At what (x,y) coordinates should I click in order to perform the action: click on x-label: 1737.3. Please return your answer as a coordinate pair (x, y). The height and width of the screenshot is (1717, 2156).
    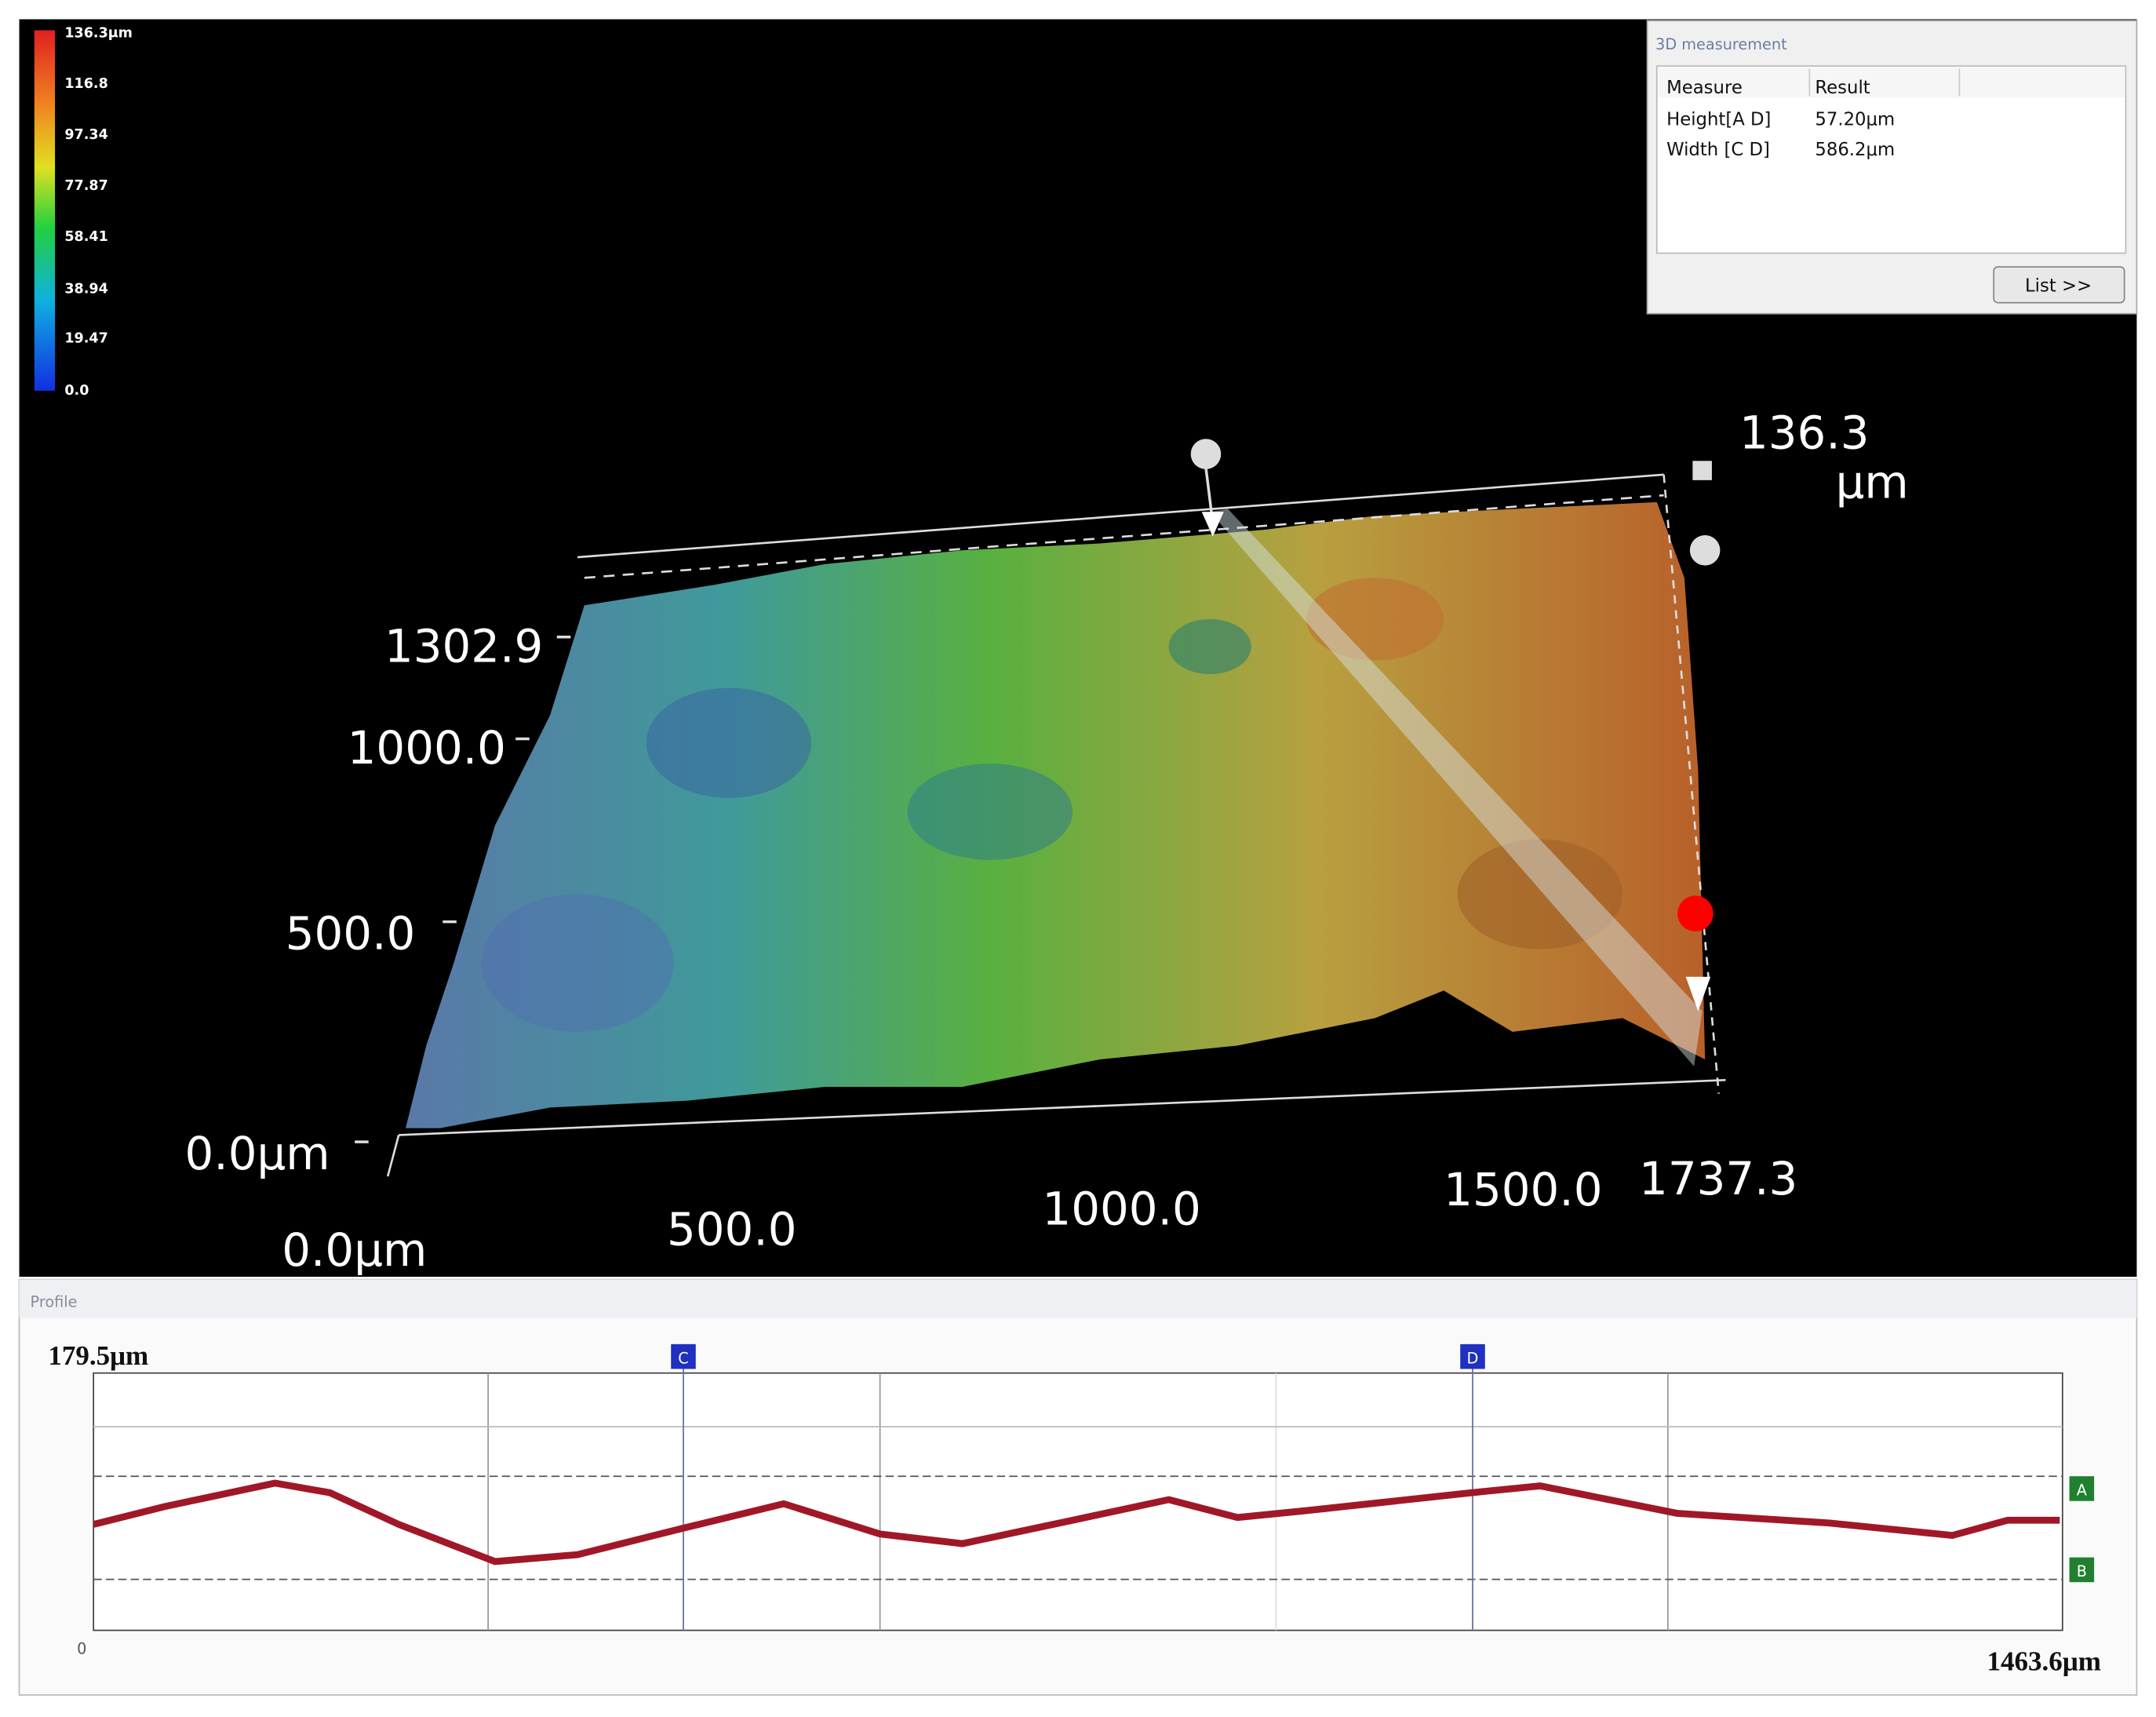
    Looking at the image, I should click on (1718, 1178).